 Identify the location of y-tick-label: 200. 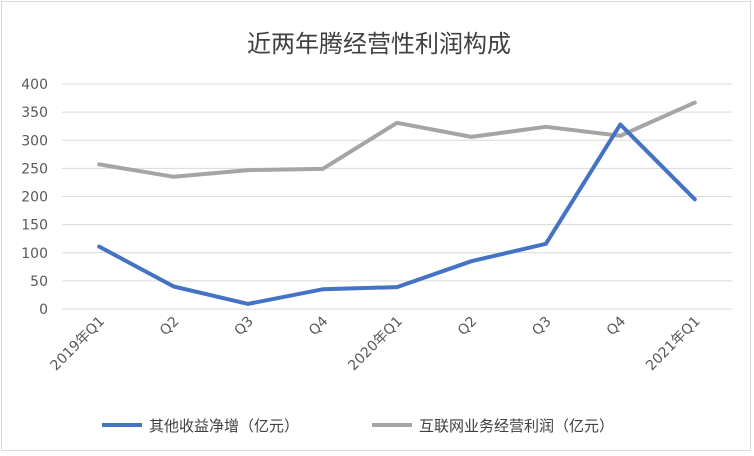
(34, 198).